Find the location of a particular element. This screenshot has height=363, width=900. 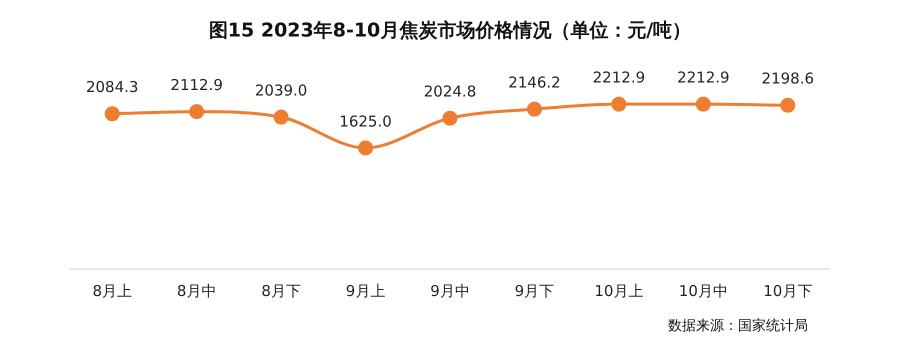

data-label: 2198.6 is located at coordinates (788, 79).